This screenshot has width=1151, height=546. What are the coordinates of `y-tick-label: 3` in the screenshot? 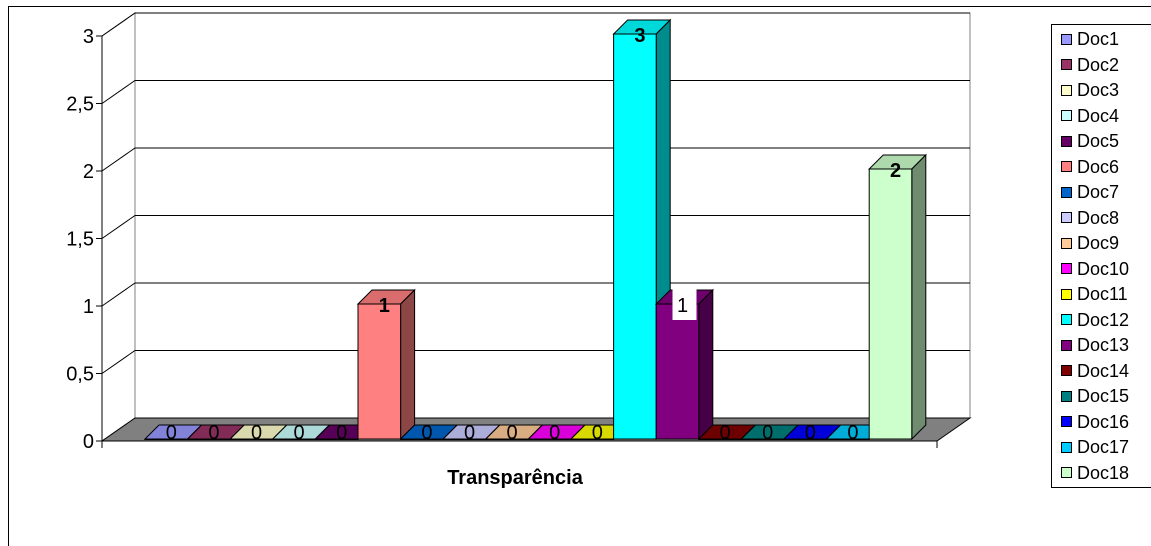 It's located at (88, 37).